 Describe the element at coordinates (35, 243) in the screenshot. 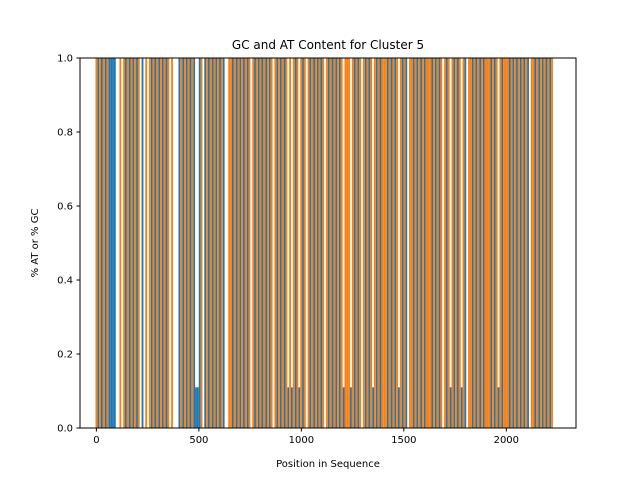

I see `y-axis-label: % AT or % GC` at that location.